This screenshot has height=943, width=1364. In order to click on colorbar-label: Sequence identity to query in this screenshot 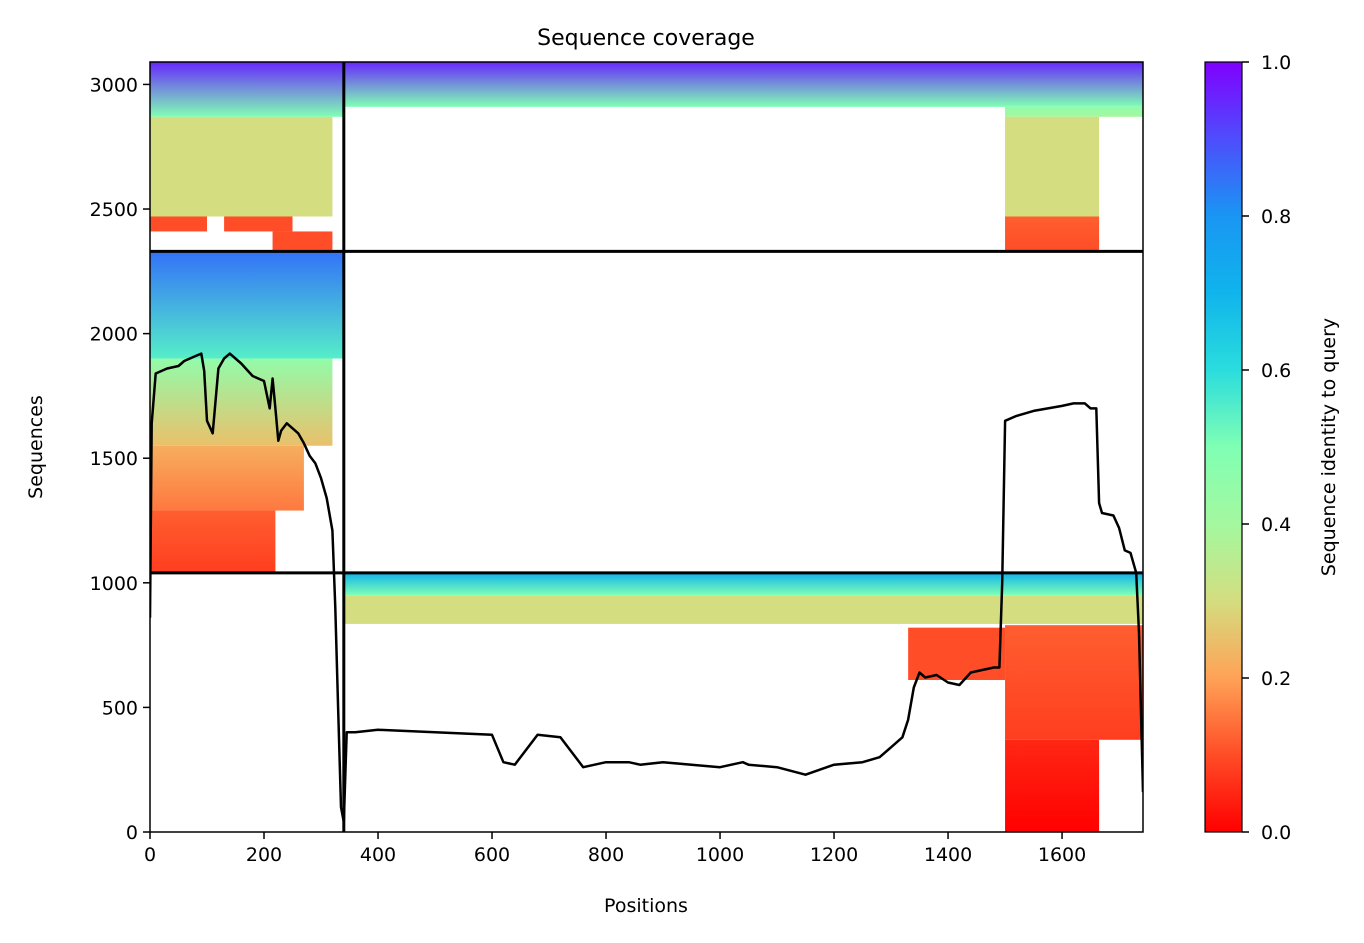, I will do `click(1329, 447)`.